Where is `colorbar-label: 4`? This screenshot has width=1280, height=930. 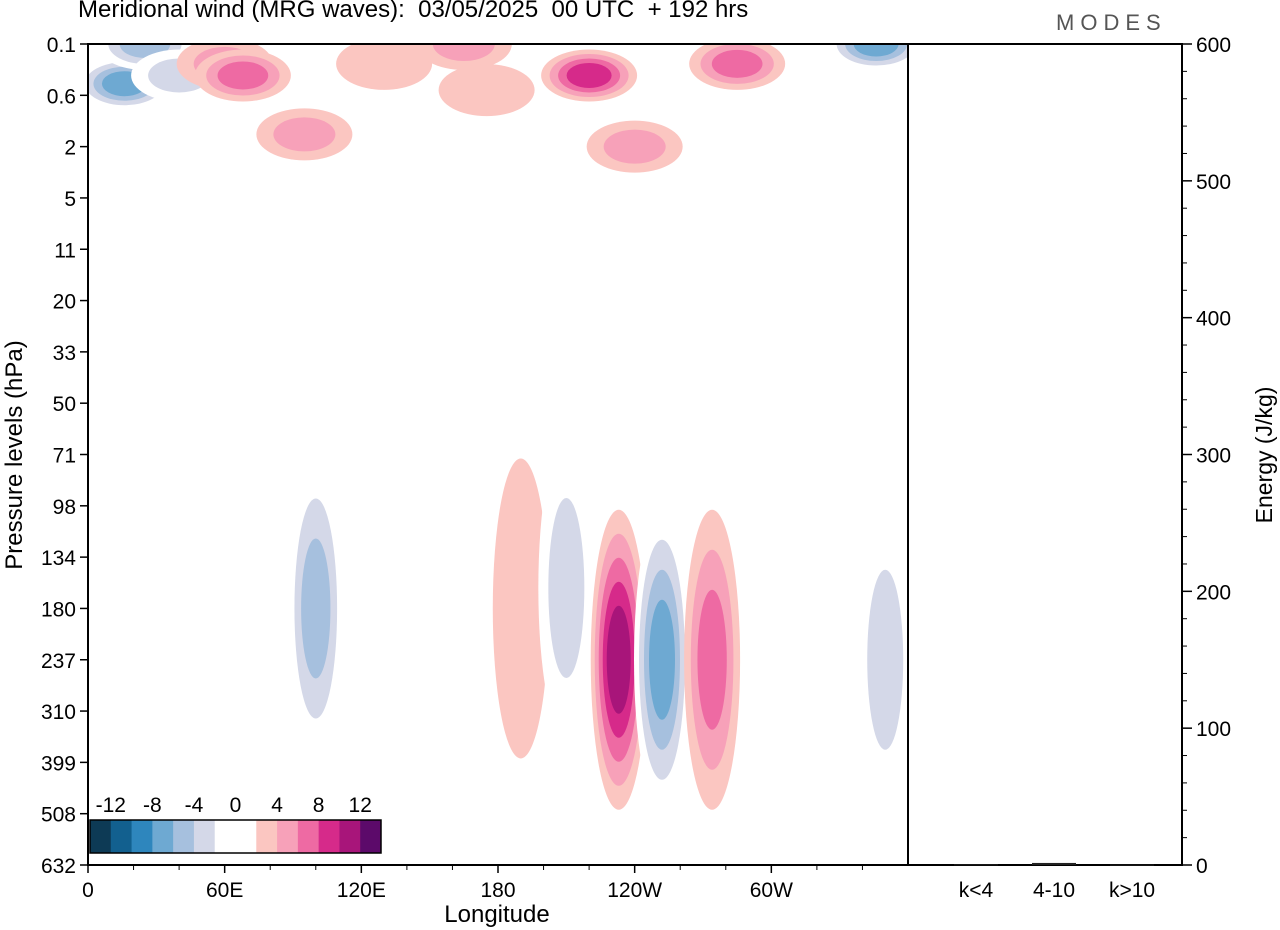 colorbar-label: 4 is located at coordinates (277, 805).